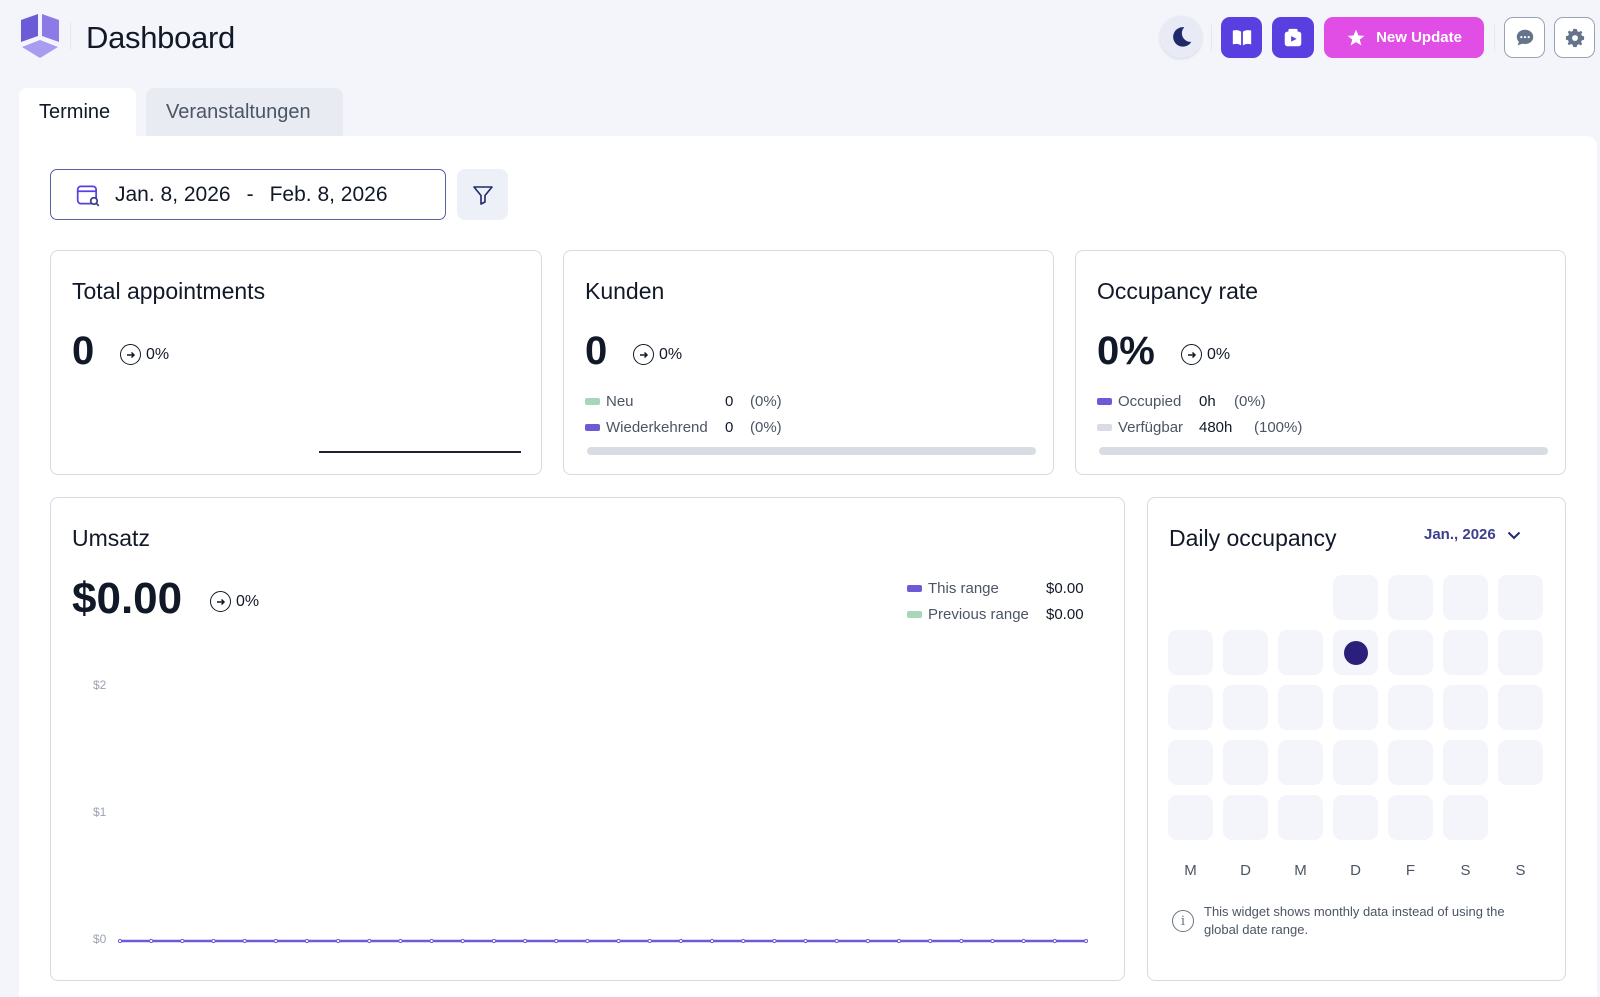 The width and height of the screenshot is (1600, 997). I want to click on legend-value: 0, so click(729, 427).